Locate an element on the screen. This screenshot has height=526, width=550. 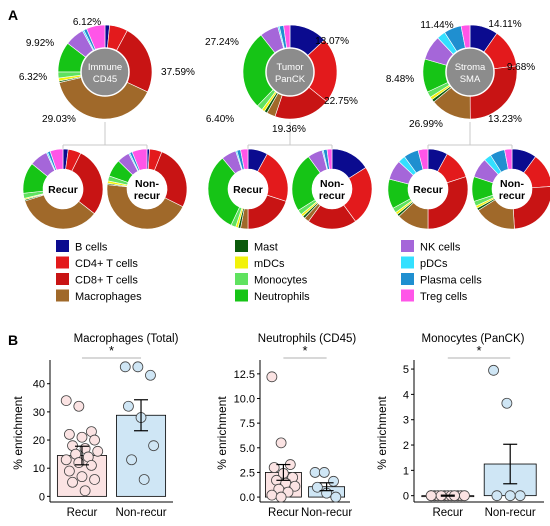
legend-item: pDCs is located at coordinates (424, 263).